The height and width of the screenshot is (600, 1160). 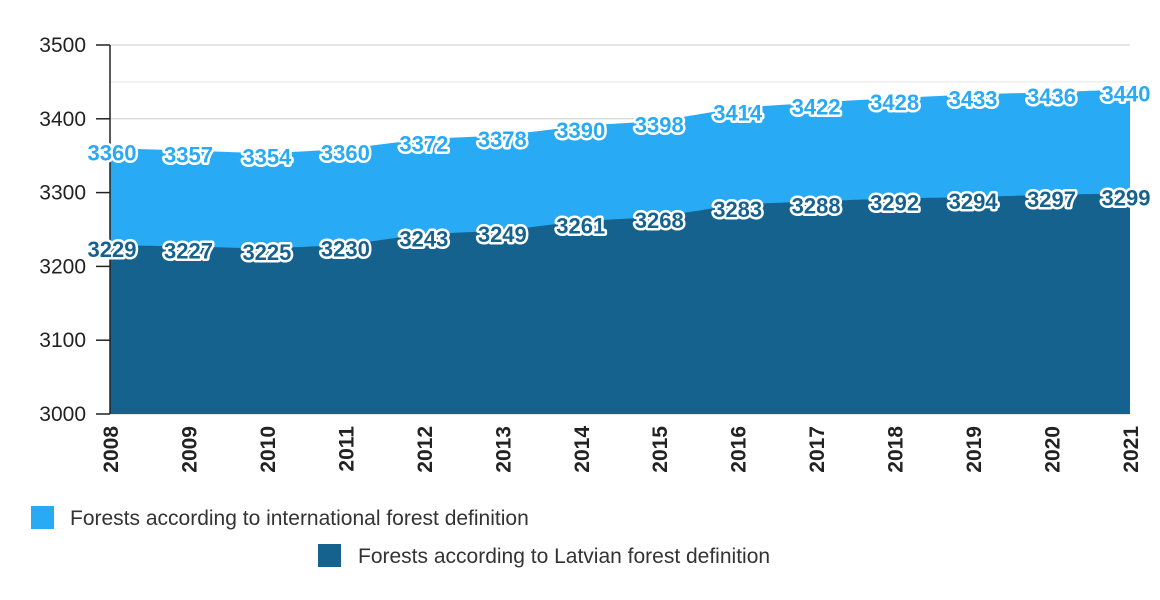 What do you see at coordinates (62, 266) in the screenshot?
I see `y-tick-label: 3200` at bounding box center [62, 266].